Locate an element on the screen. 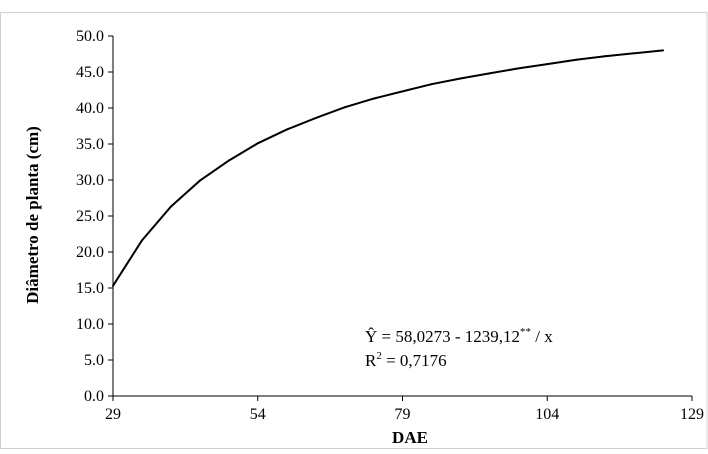 This screenshot has width=708, height=454. r2-lhs: R is located at coordinates (371, 360).